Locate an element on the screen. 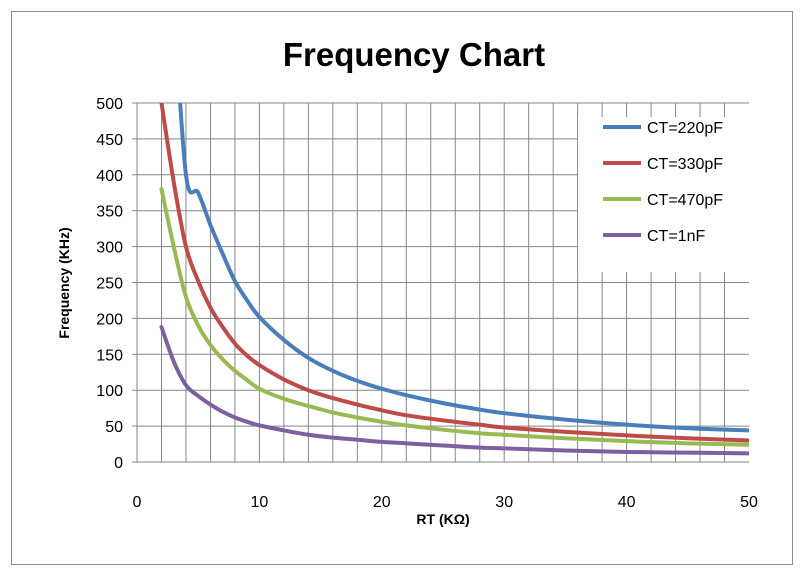 The image size is (805, 576). x-tick-label: 40 is located at coordinates (627, 502).